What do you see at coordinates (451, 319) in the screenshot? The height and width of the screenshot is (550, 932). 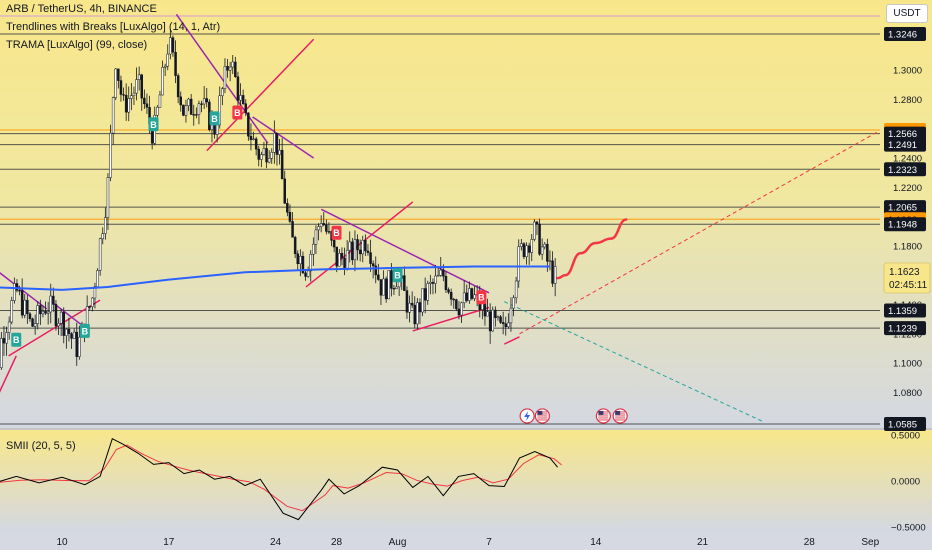 I see `uptrend-line` at bounding box center [451, 319].